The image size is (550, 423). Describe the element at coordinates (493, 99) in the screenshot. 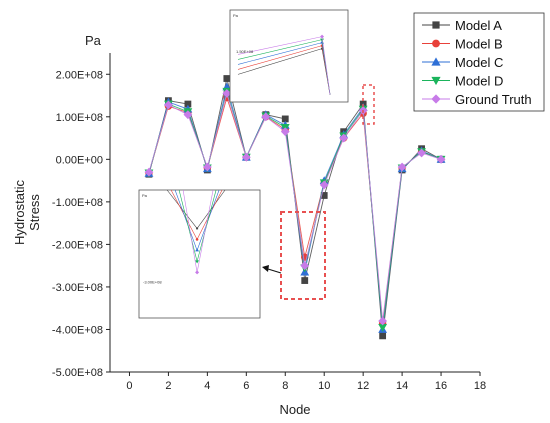

I see `legend-label: Ground Truth` at that location.